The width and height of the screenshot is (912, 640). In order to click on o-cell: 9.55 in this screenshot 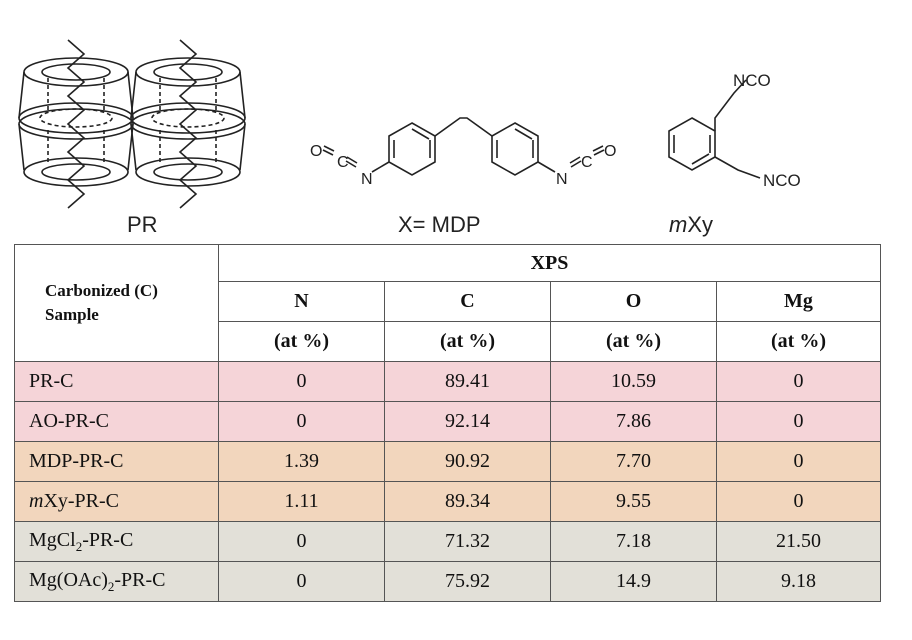, I will do `click(633, 501)`.